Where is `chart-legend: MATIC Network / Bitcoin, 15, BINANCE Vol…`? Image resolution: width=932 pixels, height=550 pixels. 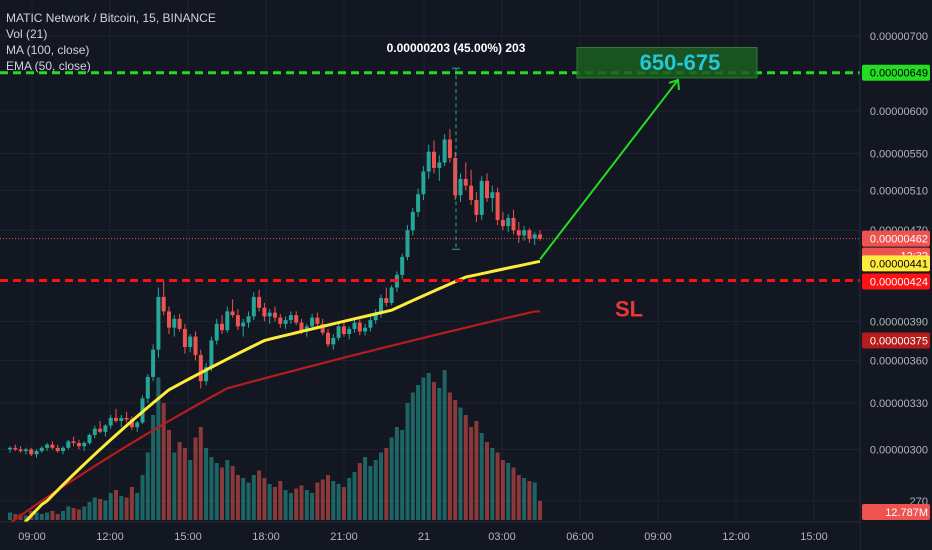
chart-legend: MATIC Network / Bitcoin, 15, BINANCE Vol… is located at coordinates (111, 42).